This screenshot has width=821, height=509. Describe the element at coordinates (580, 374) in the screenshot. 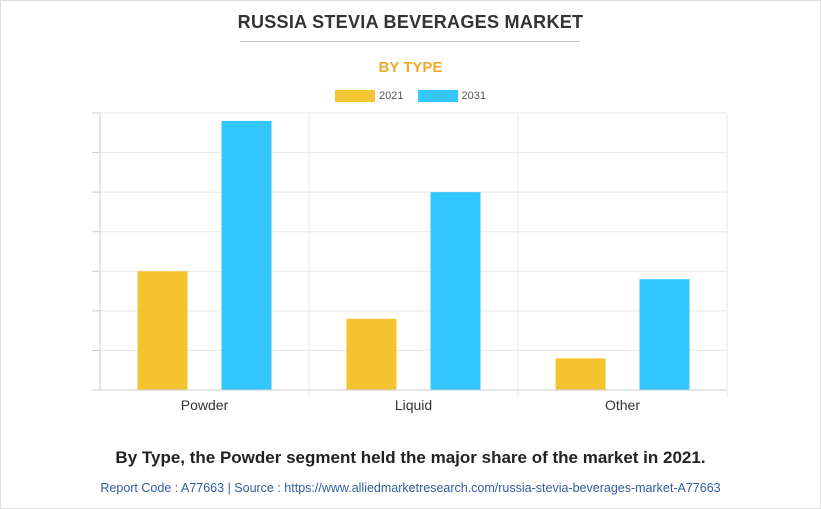

I see `bar-2021-other` at that location.